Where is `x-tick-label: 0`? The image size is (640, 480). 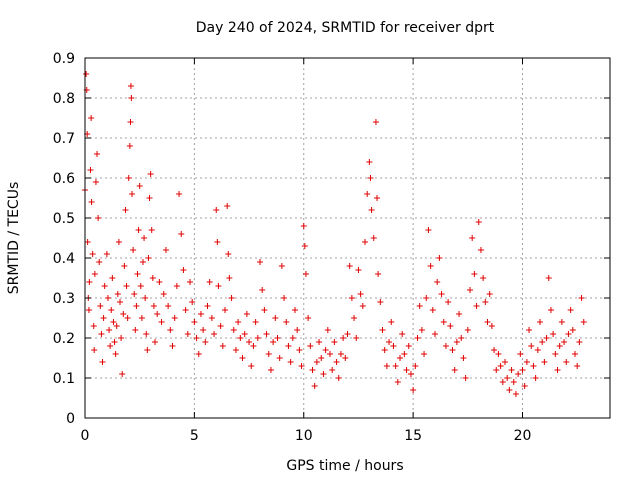
x-tick-label: 0 is located at coordinates (85, 436).